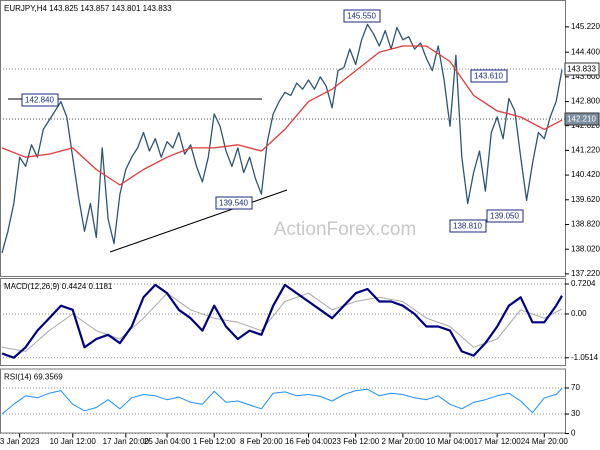 The width and height of the screenshot is (600, 450). What do you see at coordinates (33, 377) in the screenshot?
I see `panel-title: RSI(14) 69.3569` at bounding box center [33, 377].